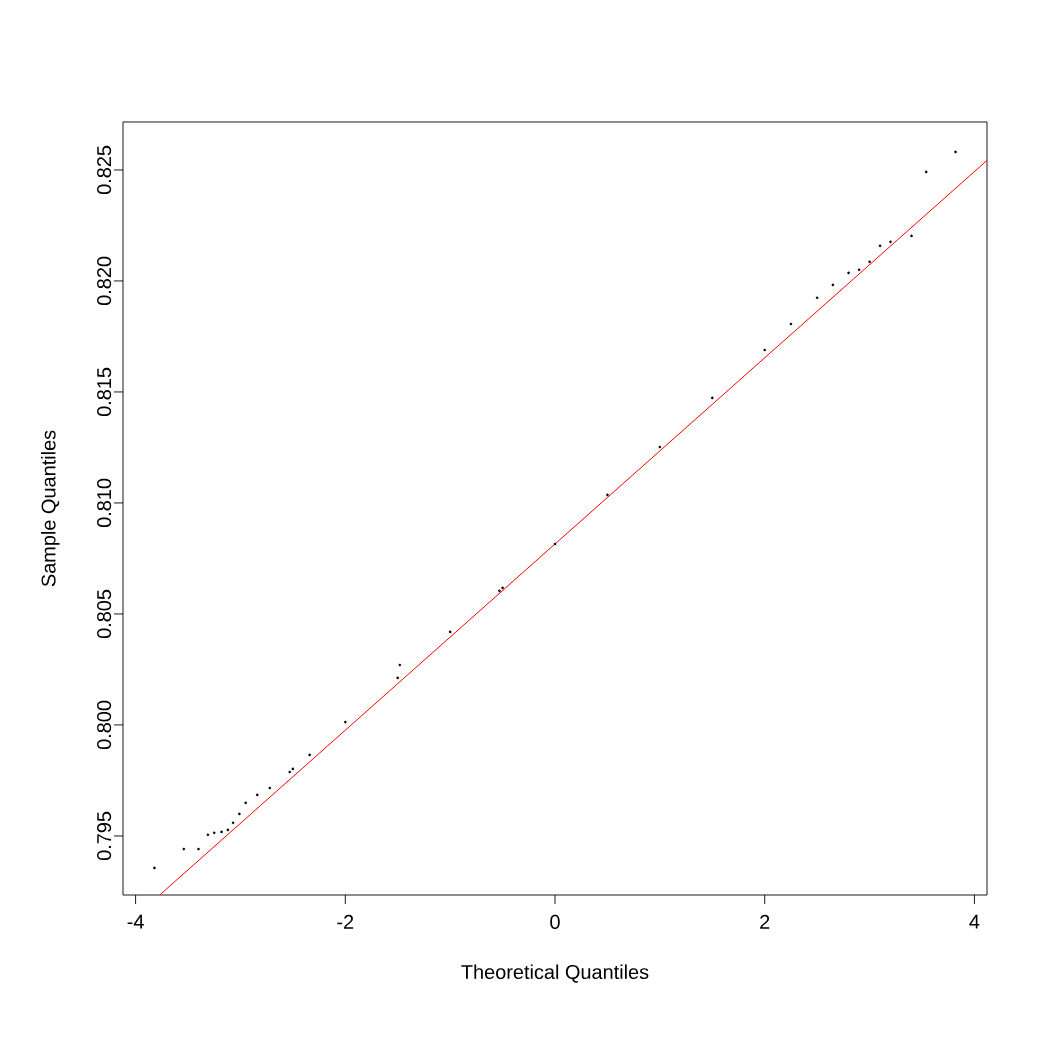 The height and width of the screenshot is (1050, 1050). What do you see at coordinates (765, 921) in the screenshot?
I see `x-tick-label: 2` at bounding box center [765, 921].